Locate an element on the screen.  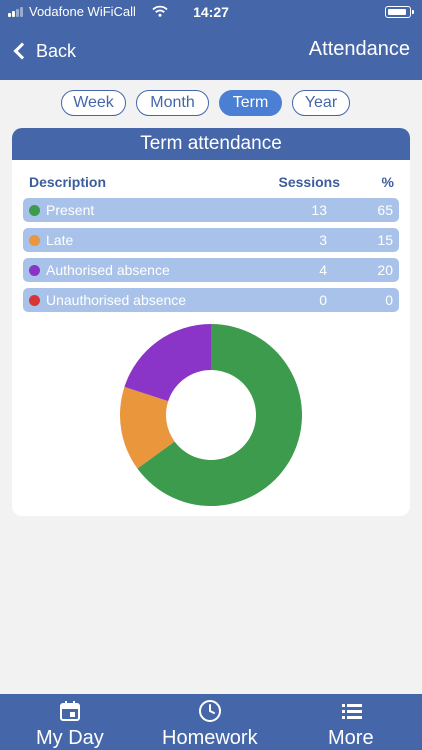
navigation-bar: Back Attendance is located at coordinates (211, 51).